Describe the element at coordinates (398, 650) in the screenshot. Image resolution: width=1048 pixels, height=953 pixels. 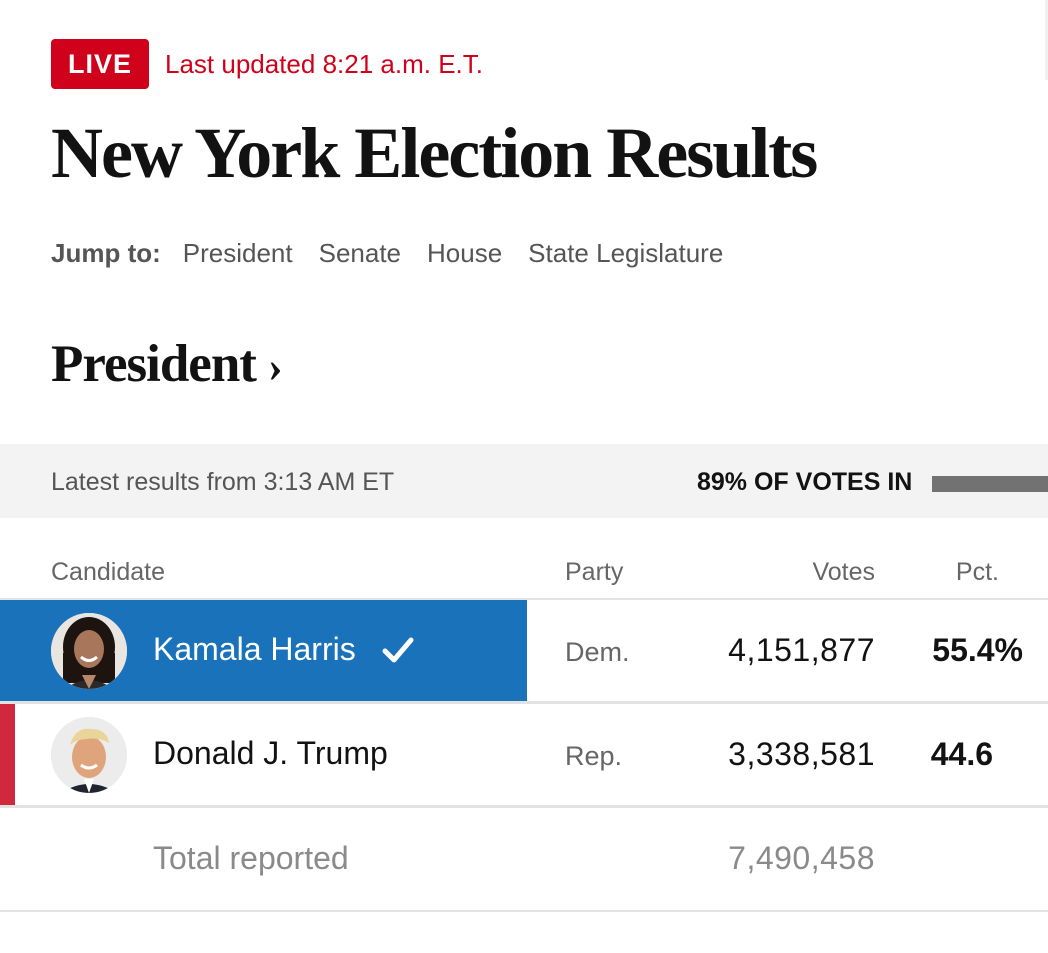
I see `checkmark-icon` at that location.